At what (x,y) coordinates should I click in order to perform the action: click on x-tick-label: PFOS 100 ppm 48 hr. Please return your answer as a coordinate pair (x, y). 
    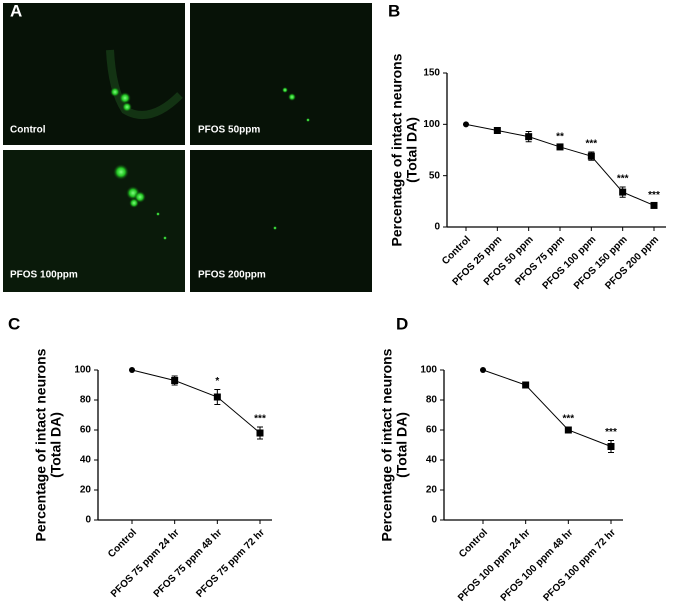
    Looking at the image, I should click on (537, 565).